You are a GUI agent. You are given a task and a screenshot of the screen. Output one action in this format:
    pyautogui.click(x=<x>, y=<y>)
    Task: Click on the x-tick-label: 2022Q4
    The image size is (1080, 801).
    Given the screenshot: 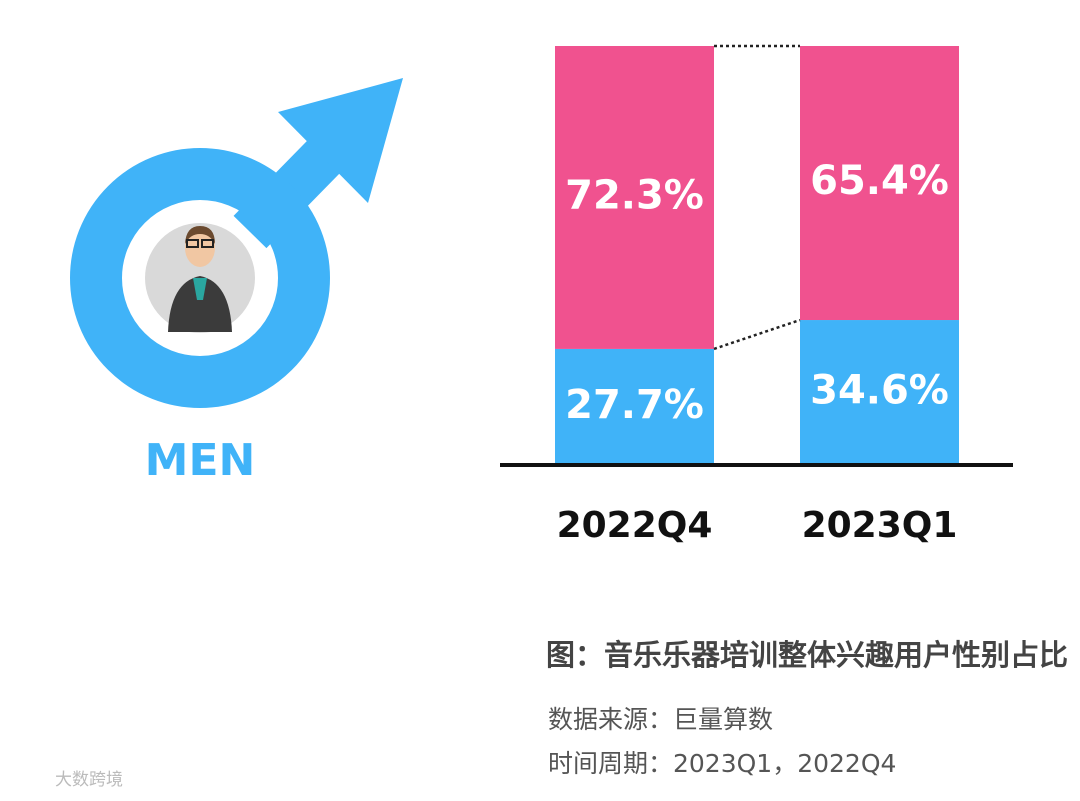 What is the action you would take?
    pyautogui.click(x=635, y=525)
    